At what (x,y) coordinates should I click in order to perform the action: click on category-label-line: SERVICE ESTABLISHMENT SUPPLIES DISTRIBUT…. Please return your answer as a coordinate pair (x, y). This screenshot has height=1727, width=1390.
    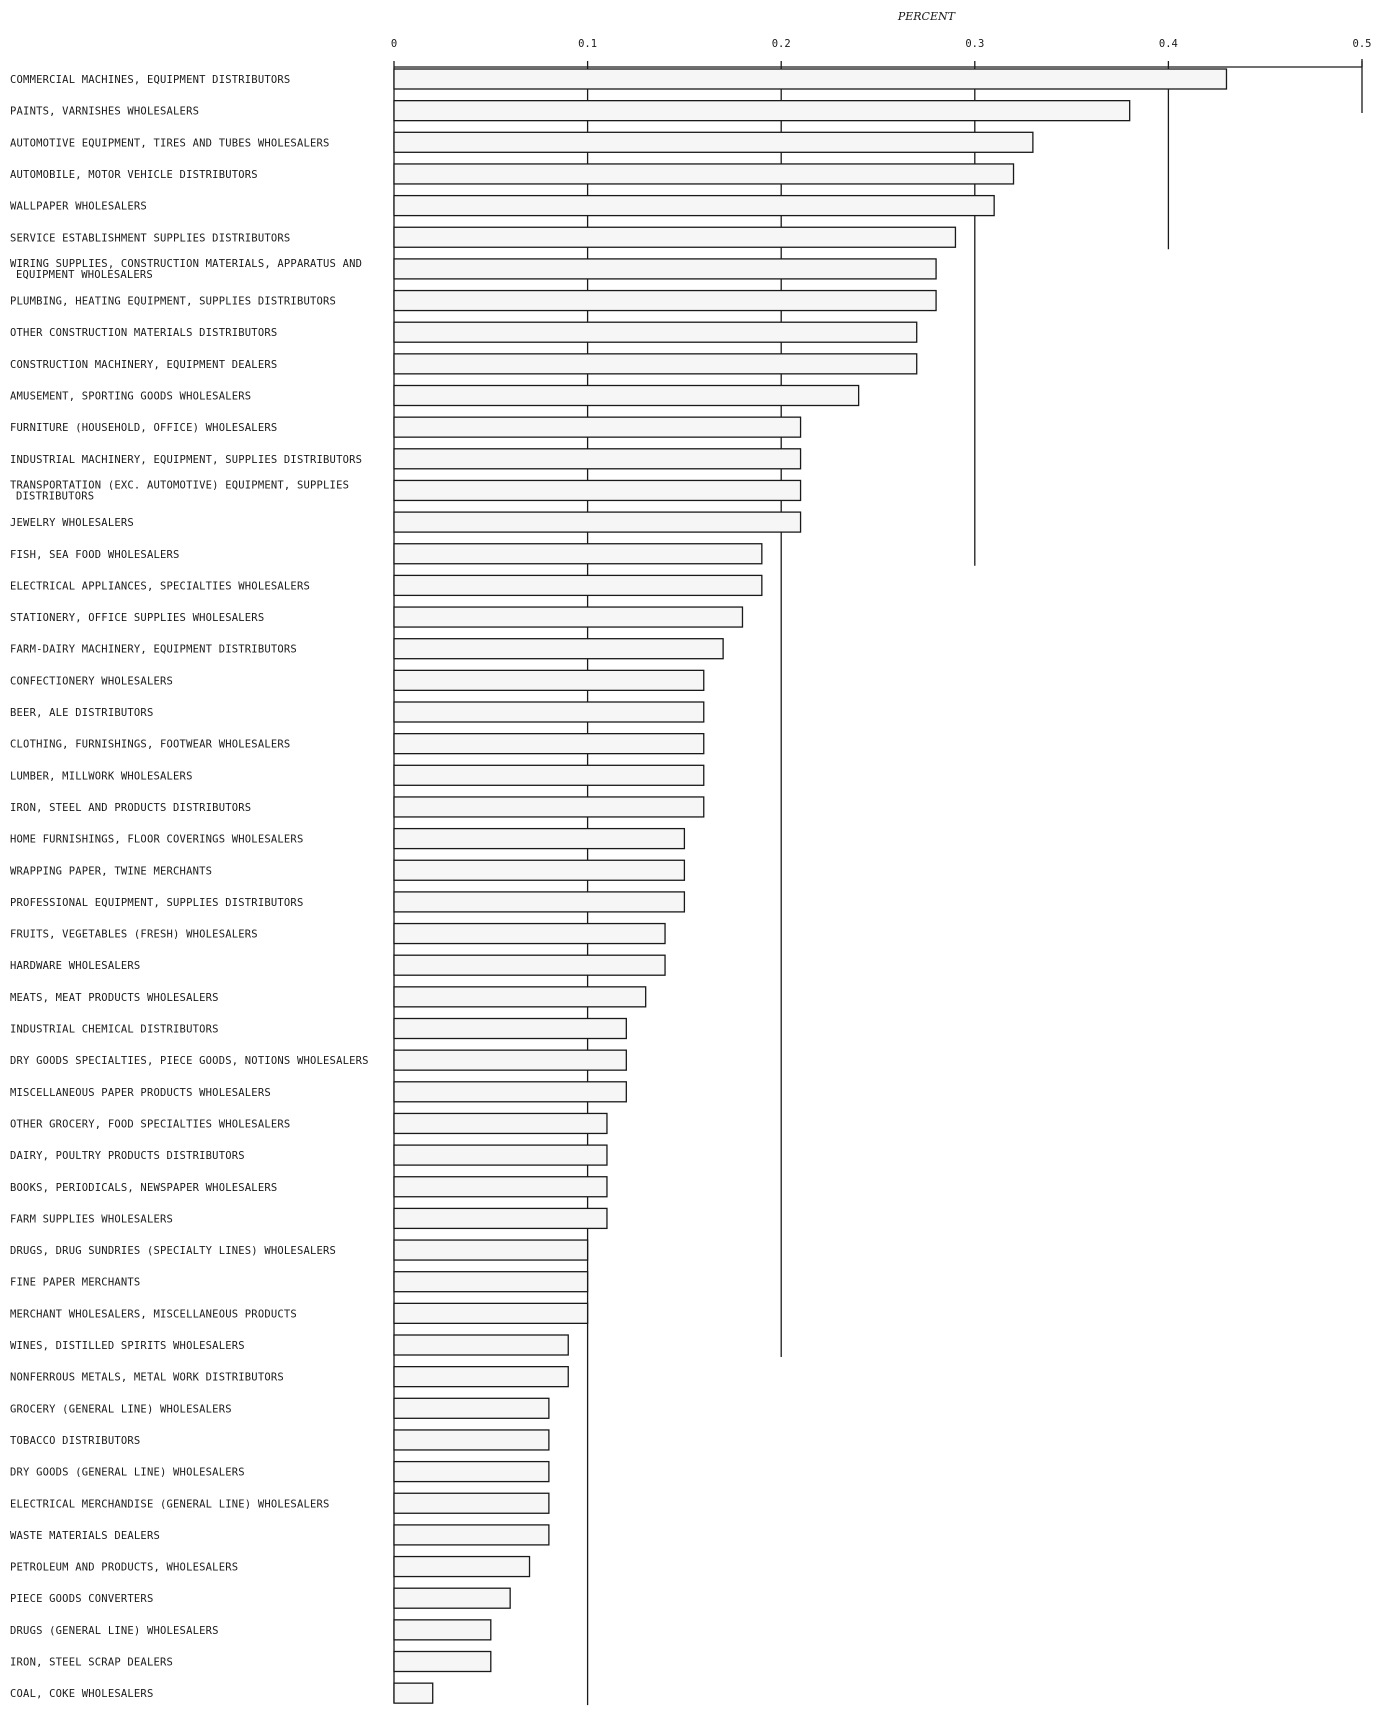
    Looking at the image, I should click on (150, 238).